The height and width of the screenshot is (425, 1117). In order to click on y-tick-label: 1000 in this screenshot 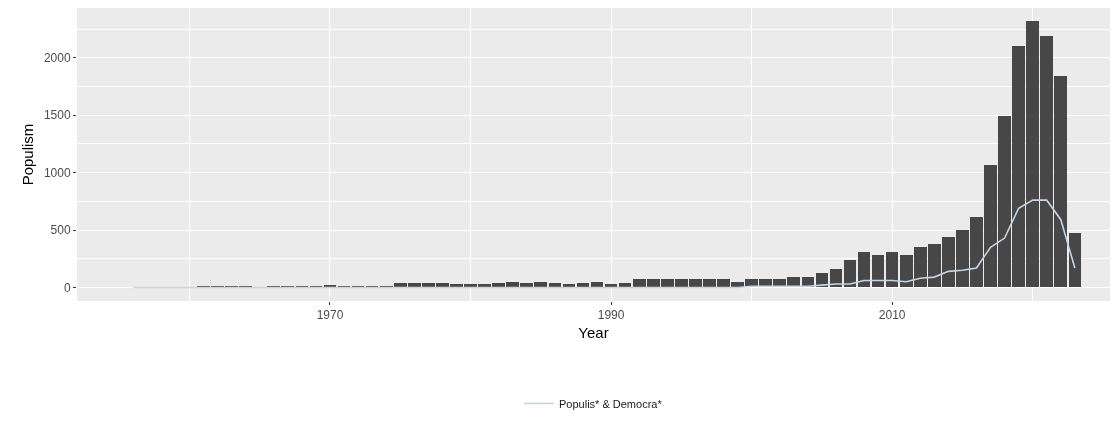, I will do `click(57, 172)`.